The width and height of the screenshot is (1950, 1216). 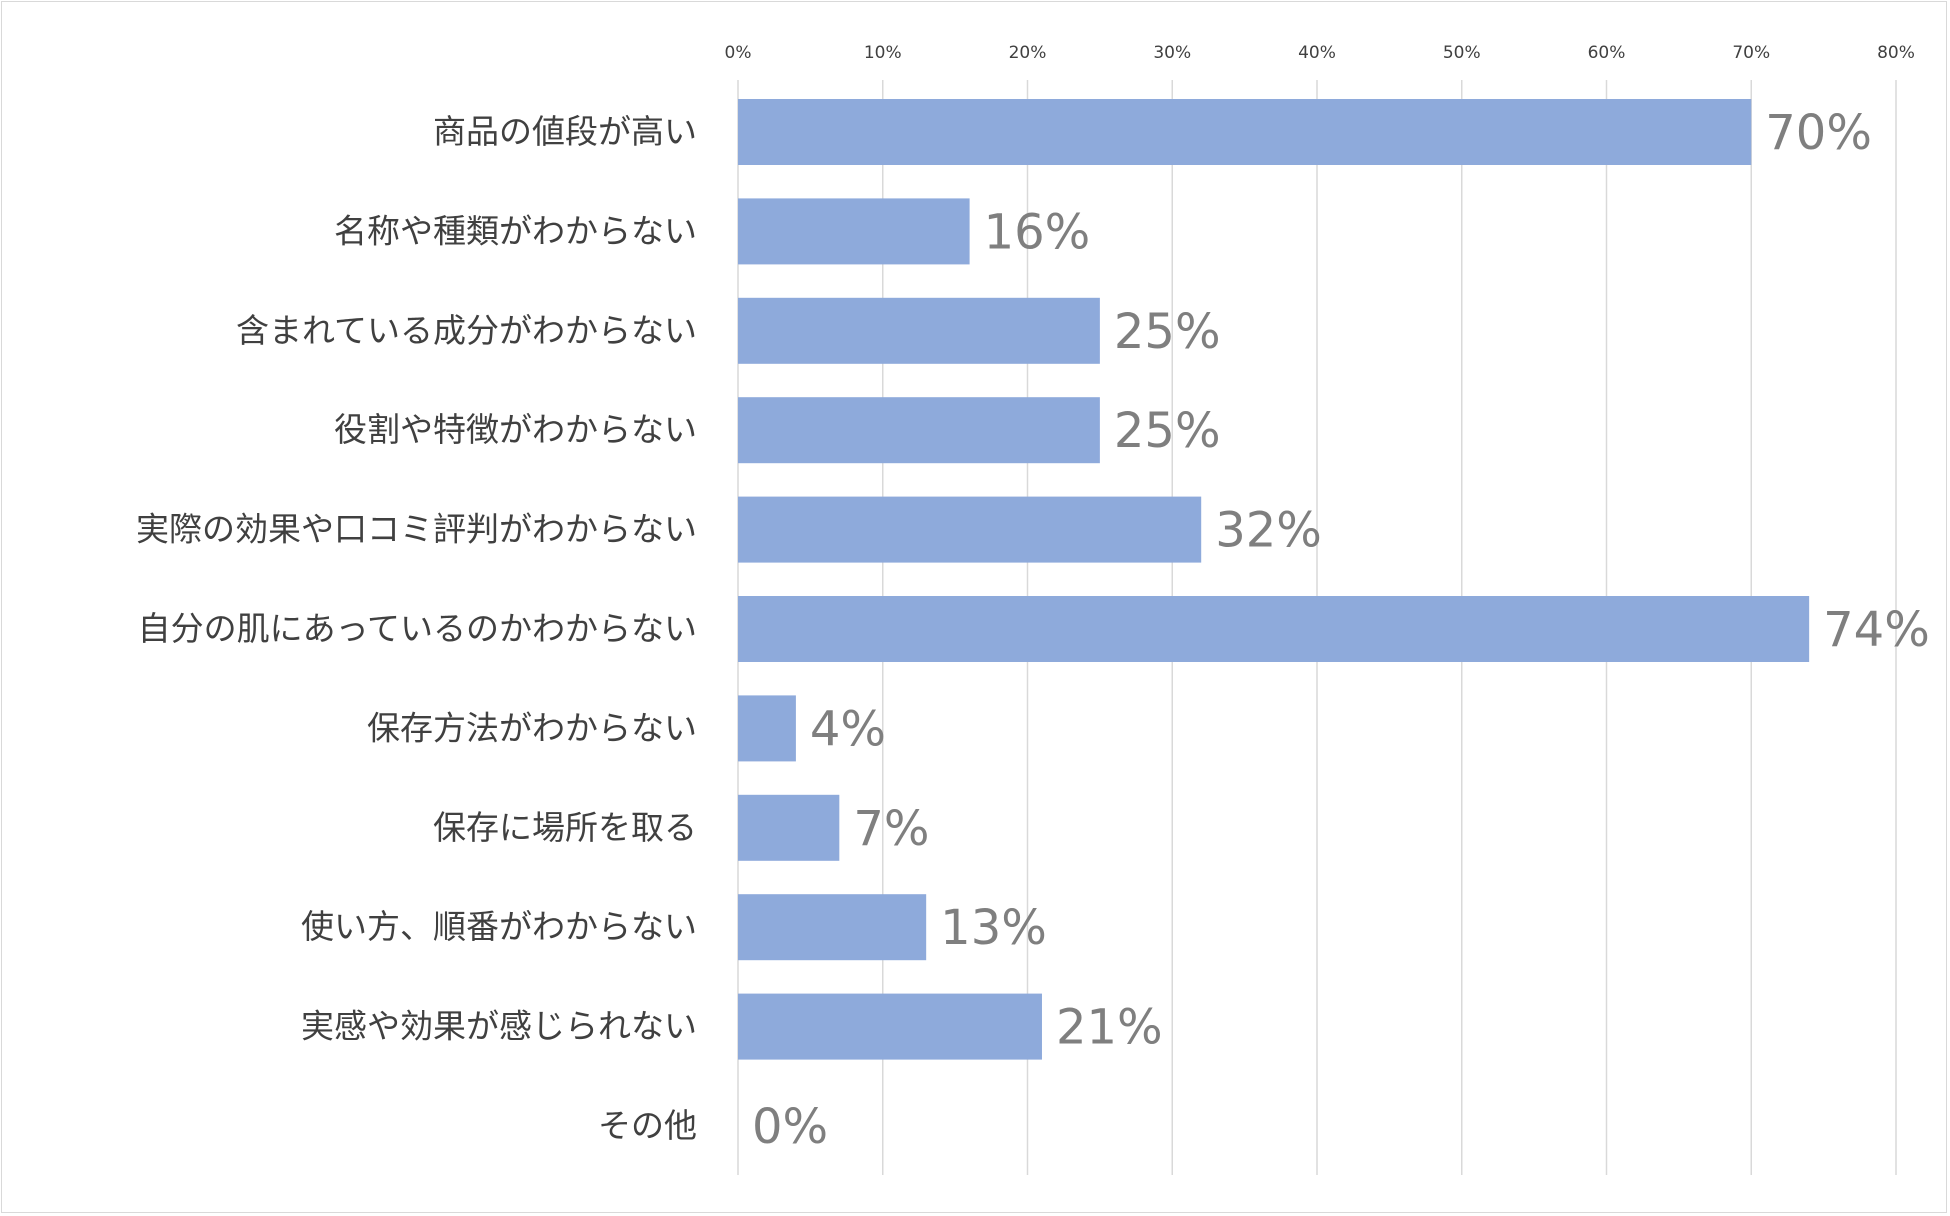 What do you see at coordinates (1317, 53) in the screenshot?
I see `x-tick-label: 40%` at bounding box center [1317, 53].